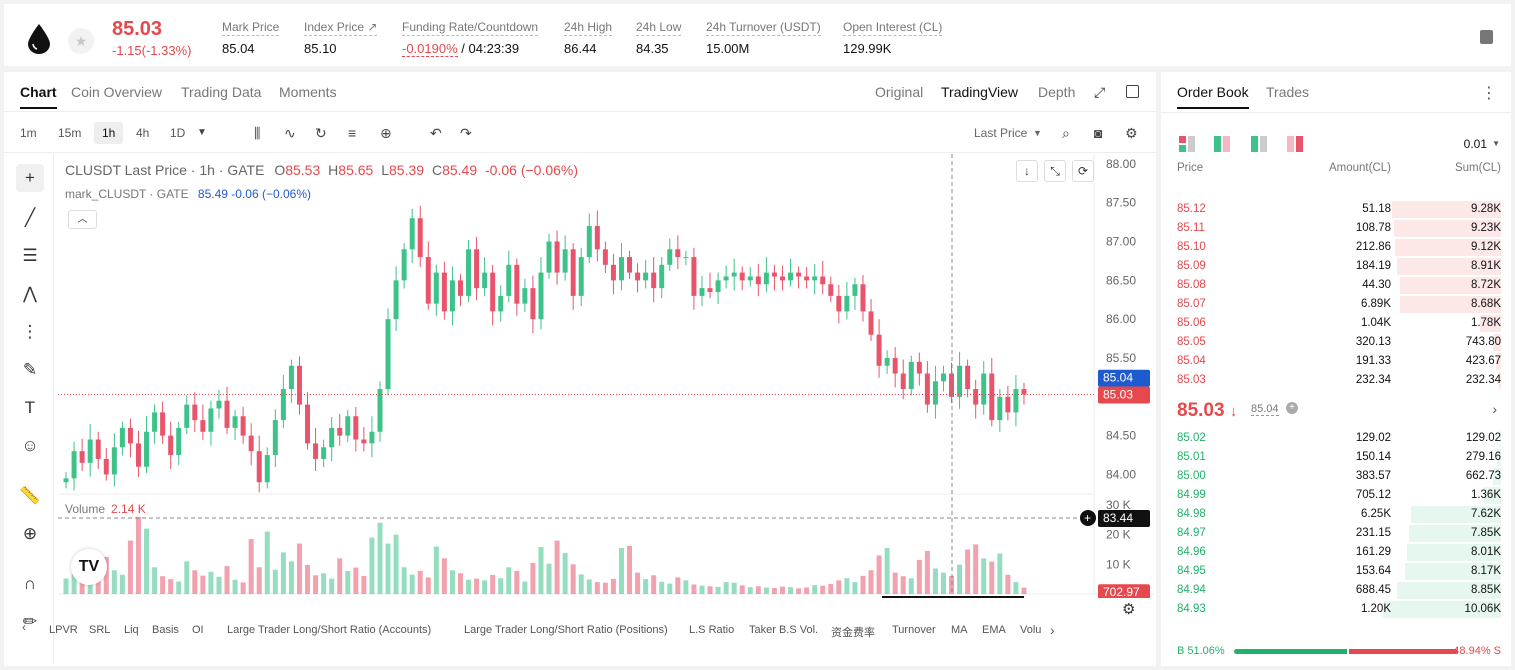 The width and height of the screenshot is (1515, 670). Describe the element at coordinates (257, 133) in the screenshot. I see `candle-type-icon: ⫼` at that location.